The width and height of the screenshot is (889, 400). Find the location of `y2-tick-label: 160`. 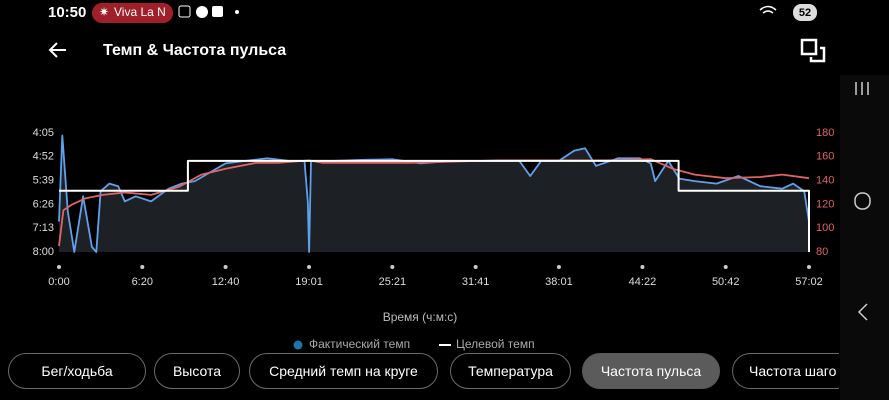

y2-tick-label: 160 is located at coordinates (825, 157).